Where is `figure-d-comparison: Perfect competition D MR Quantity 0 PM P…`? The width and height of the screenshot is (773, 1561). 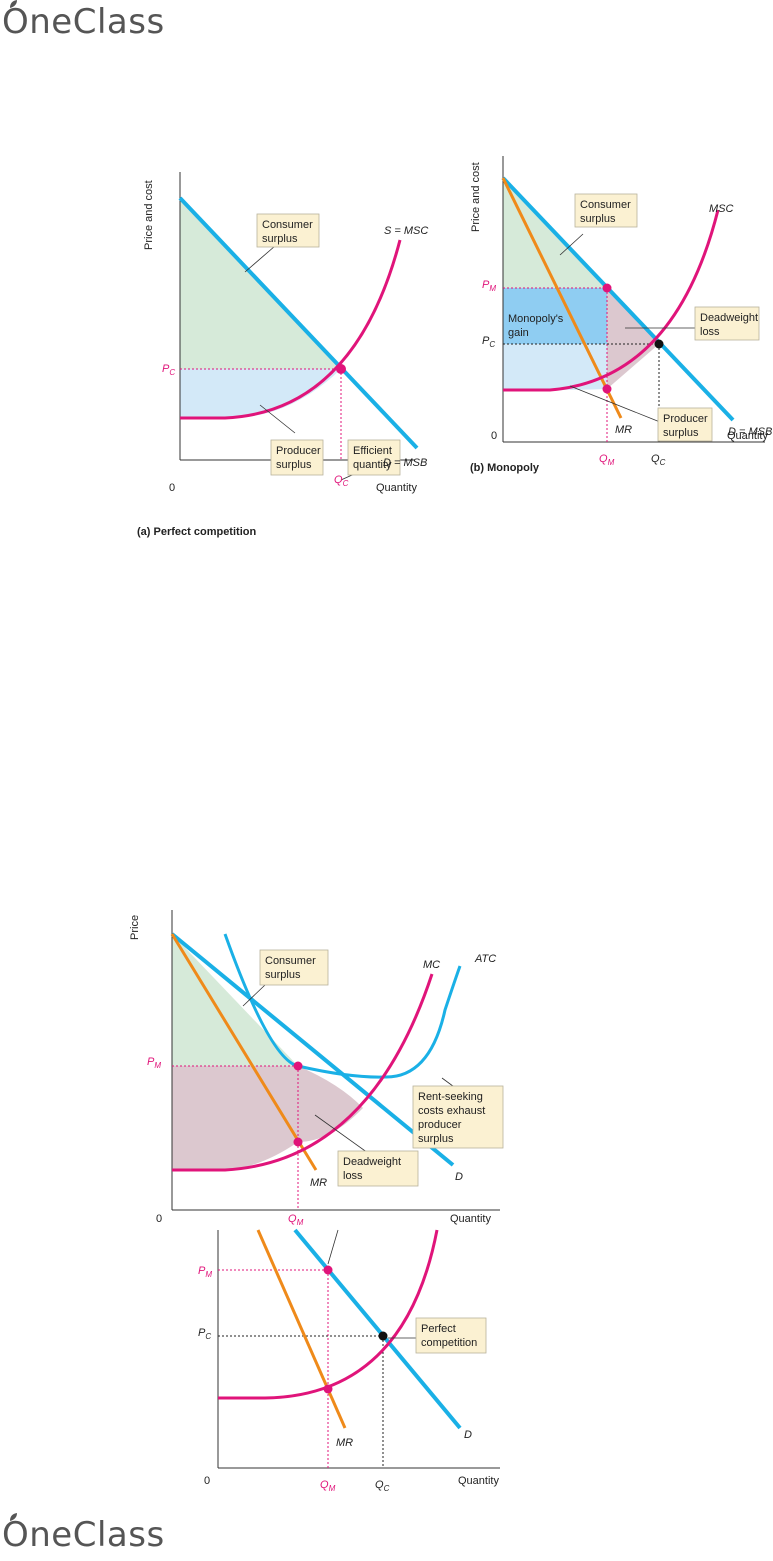
figure-d-comparison: Perfect competition D MR Quantity 0 PM P… is located at coordinates (349, 1360).